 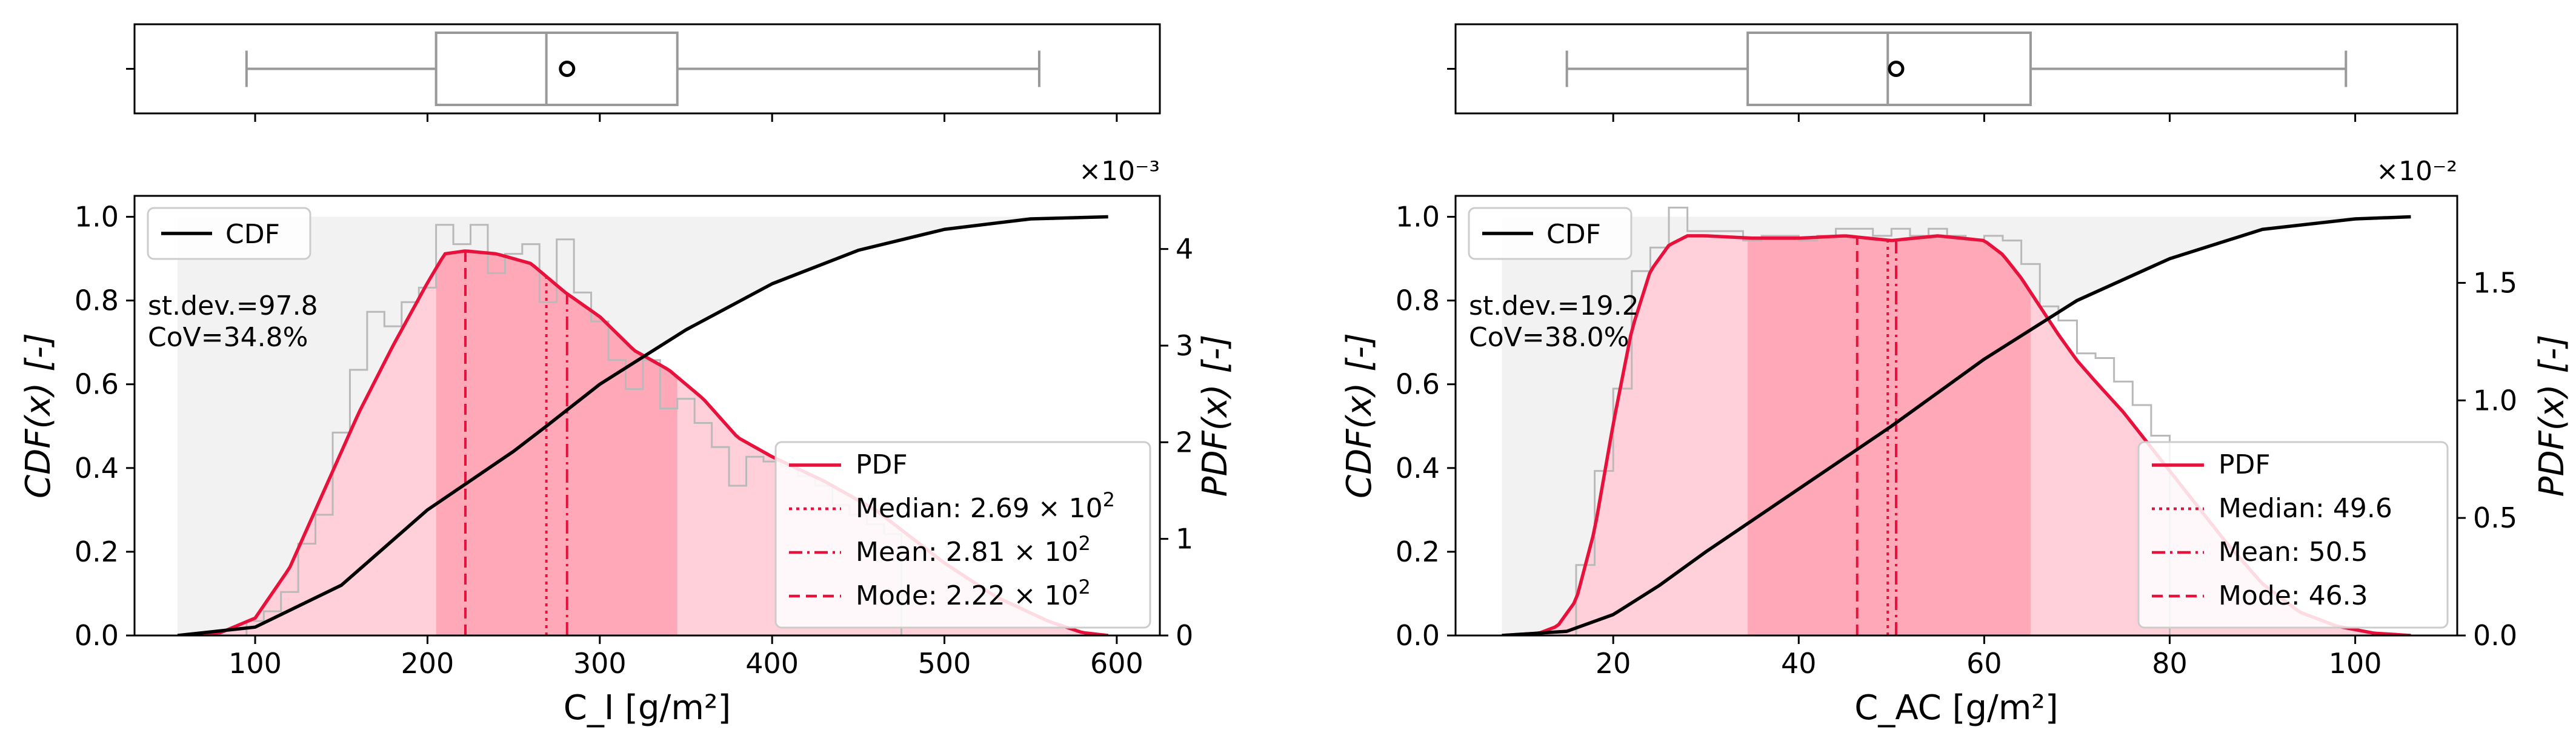 I want to click on x-tick-label: 80, so click(x=2170, y=663).